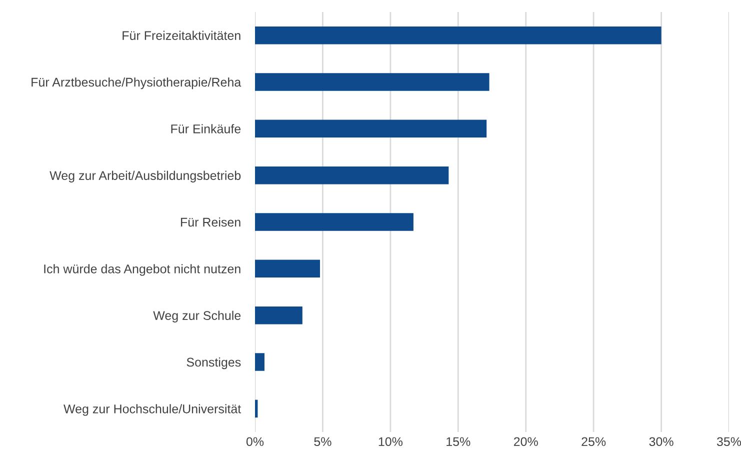 This screenshot has height=457, width=741. What do you see at coordinates (197, 316) in the screenshot?
I see `y-tick-label: Weg zur Schule` at bounding box center [197, 316].